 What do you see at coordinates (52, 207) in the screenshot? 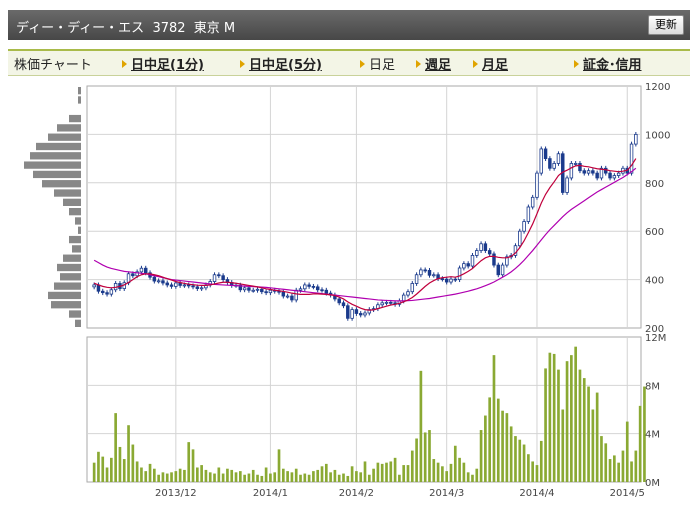
I see `volume-profile` at bounding box center [52, 207].